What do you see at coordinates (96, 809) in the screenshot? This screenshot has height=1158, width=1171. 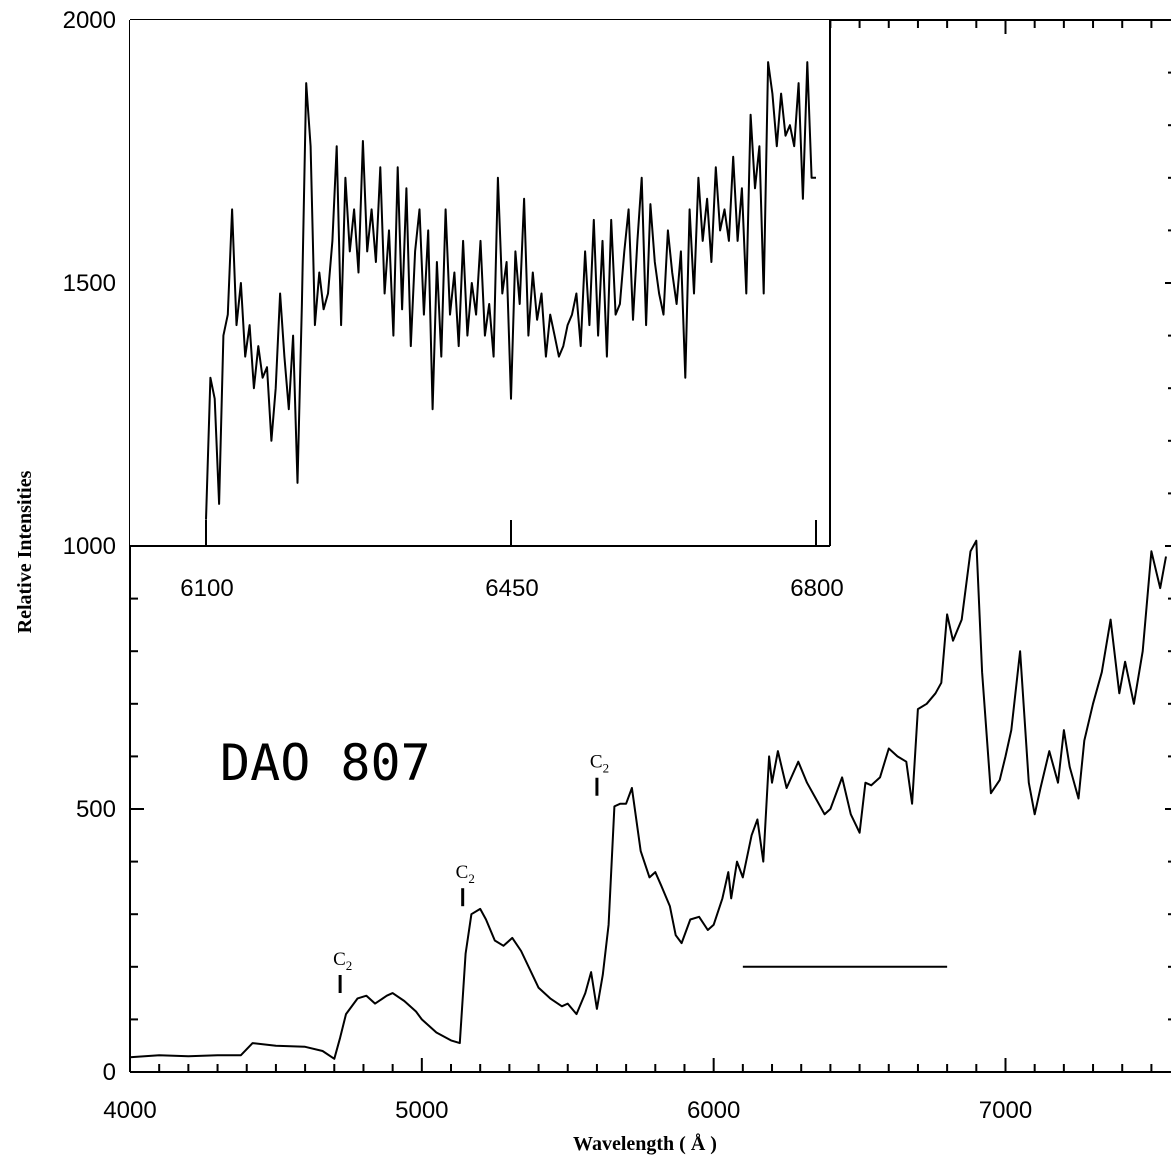 I see `main-y-tick-label: 500` at bounding box center [96, 809].